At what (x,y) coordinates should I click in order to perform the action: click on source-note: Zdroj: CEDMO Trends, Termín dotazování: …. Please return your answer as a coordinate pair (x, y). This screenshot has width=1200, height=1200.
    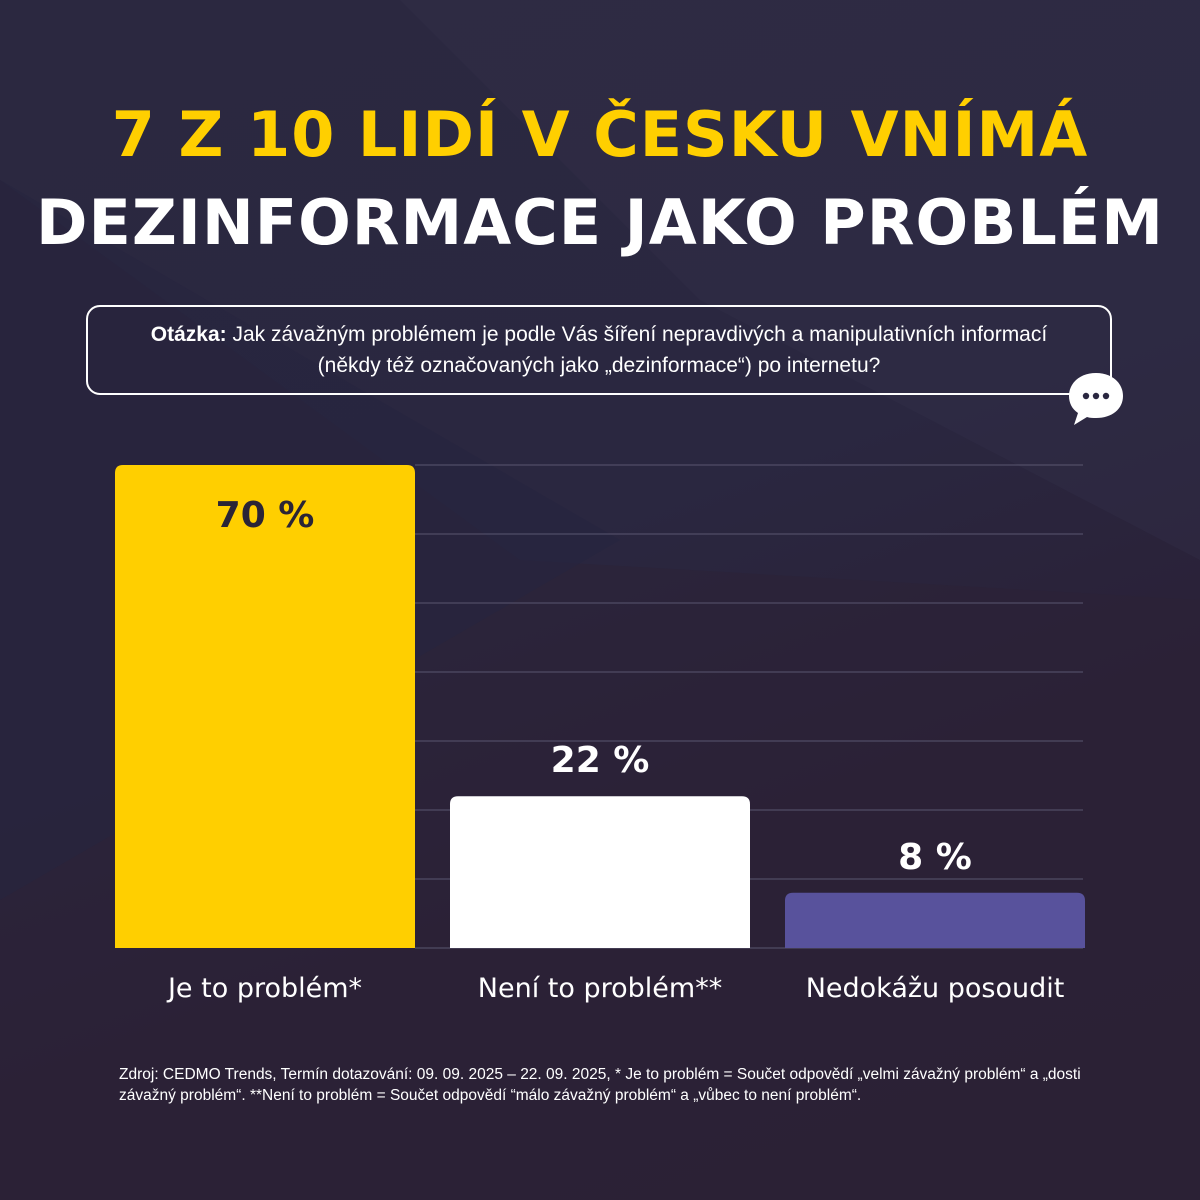
    Looking at the image, I should click on (600, 1085).